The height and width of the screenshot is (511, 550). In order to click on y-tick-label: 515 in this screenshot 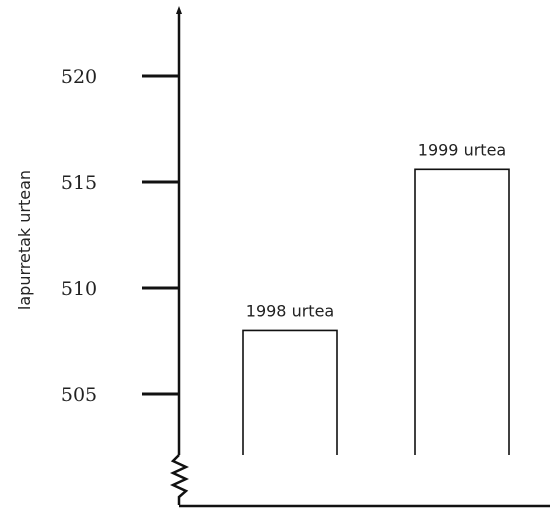, I will do `click(79, 183)`.